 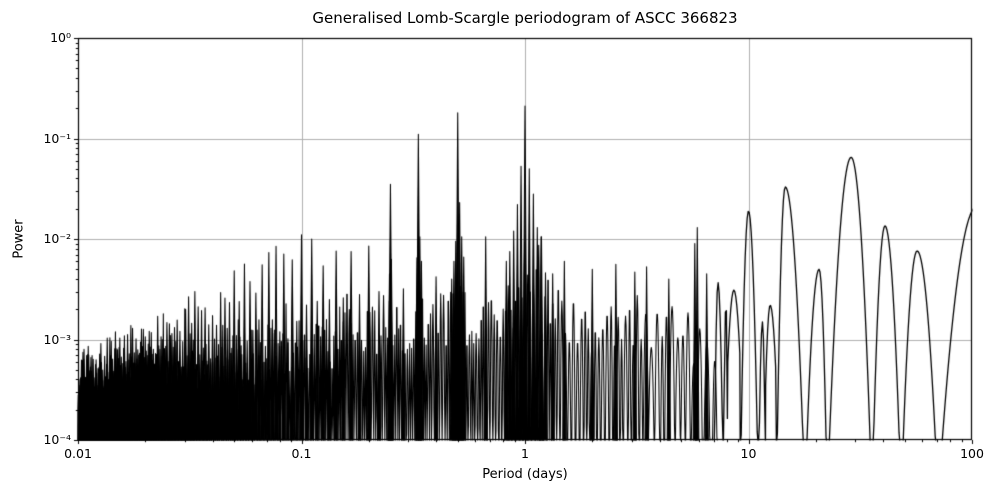 What do you see at coordinates (57, 138) in the screenshot?
I see `y-tick-label: 10⁻¹` at bounding box center [57, 138].